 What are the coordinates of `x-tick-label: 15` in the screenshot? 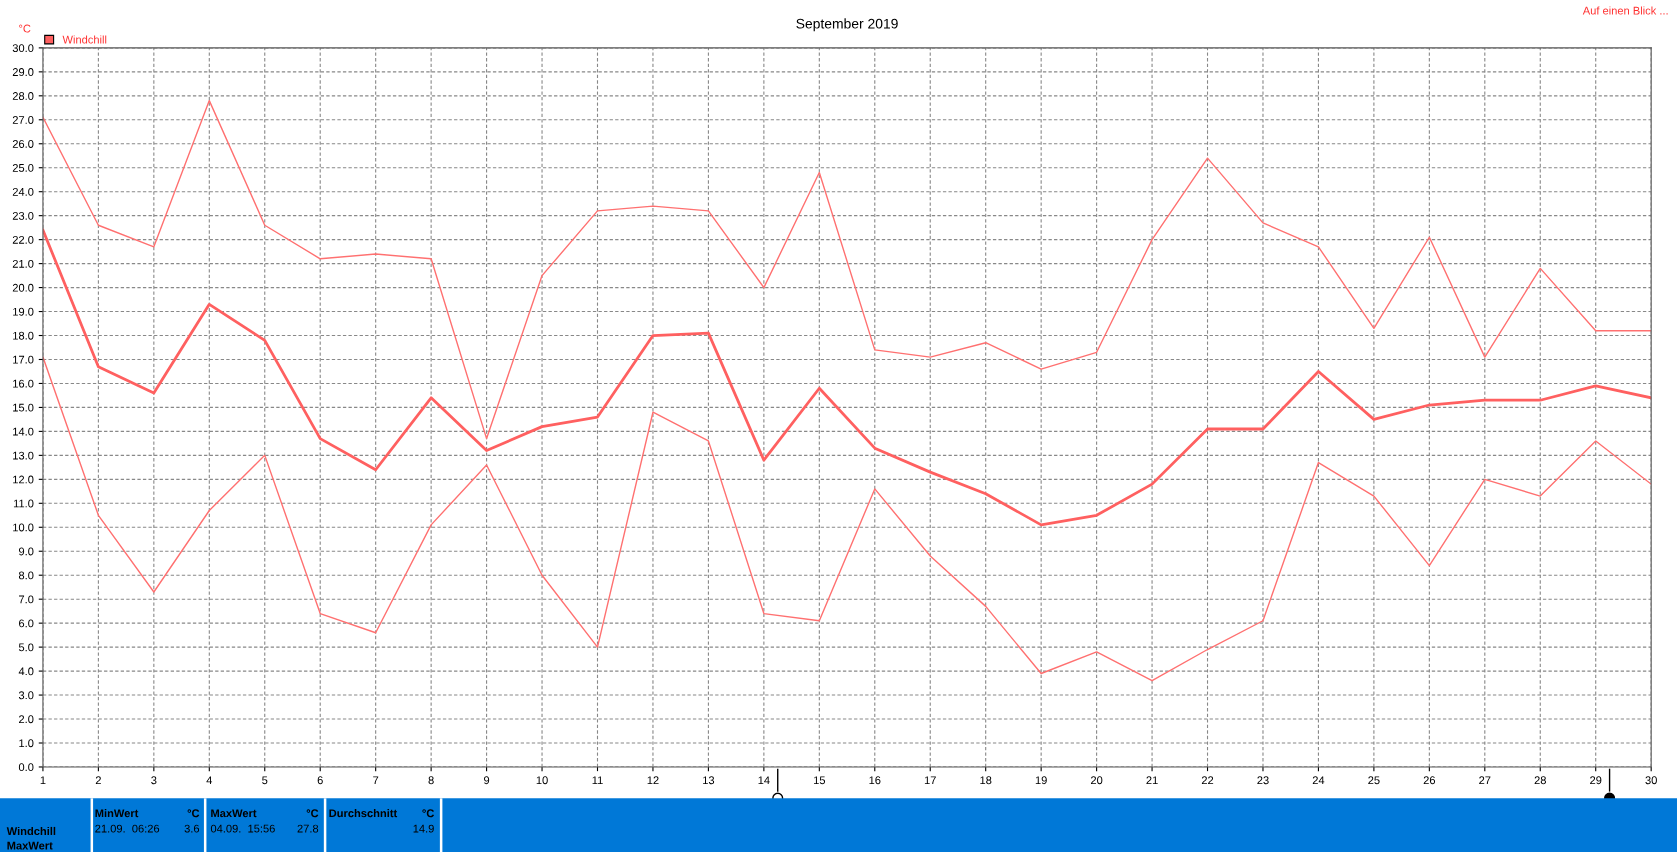 It's located at (819, 780).